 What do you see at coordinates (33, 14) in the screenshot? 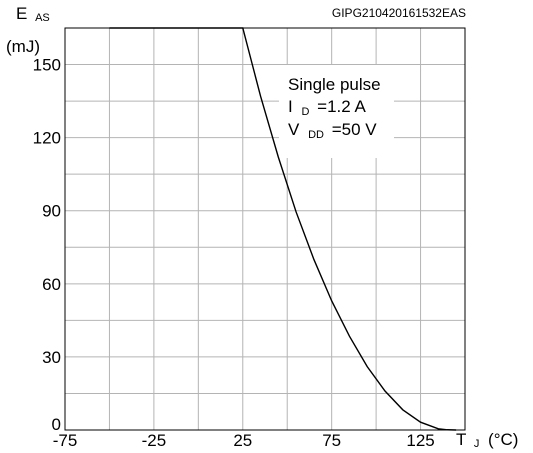
I see `y-axis-title: E AS` at bounding box center [33, 14].